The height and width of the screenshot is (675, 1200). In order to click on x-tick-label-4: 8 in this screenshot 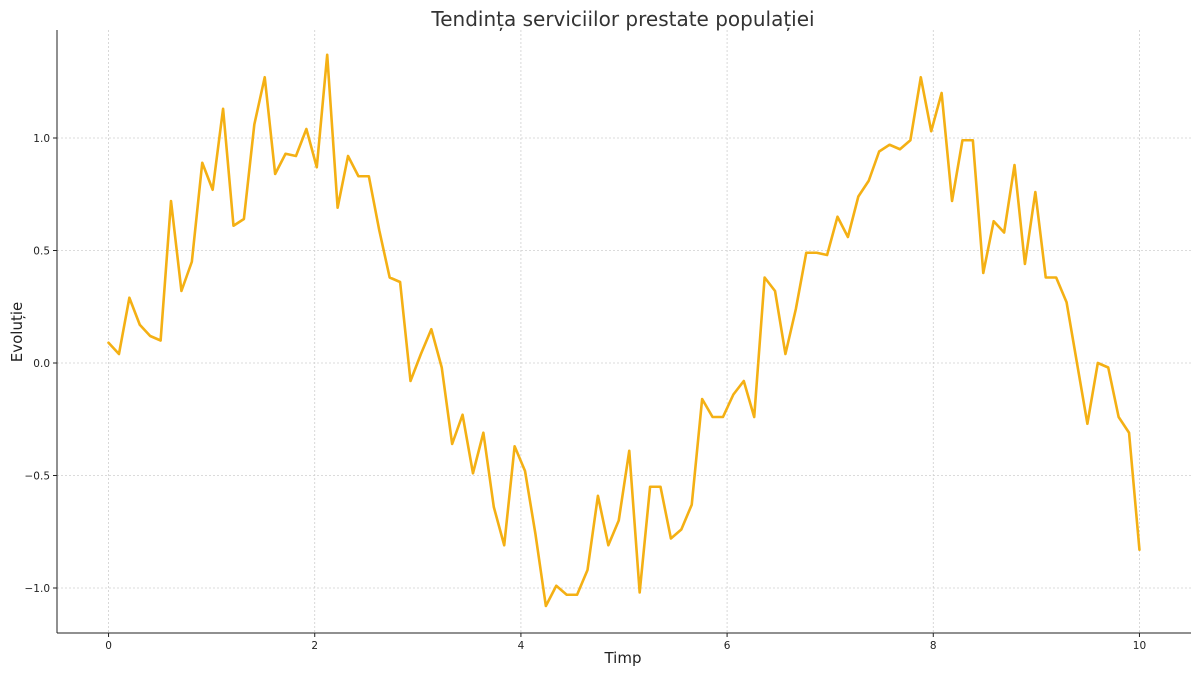, I will do `click(933, 646)`.